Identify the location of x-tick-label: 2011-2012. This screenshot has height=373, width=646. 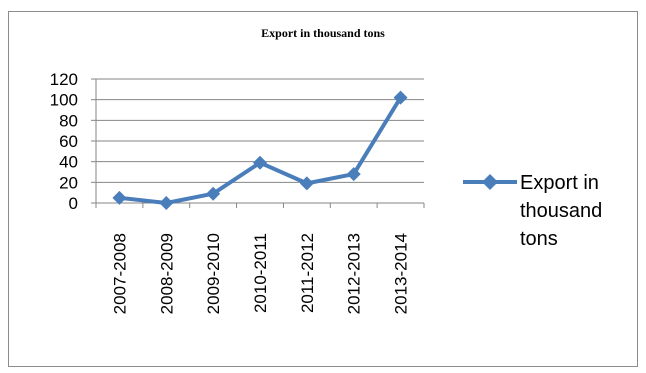
(307, 273).